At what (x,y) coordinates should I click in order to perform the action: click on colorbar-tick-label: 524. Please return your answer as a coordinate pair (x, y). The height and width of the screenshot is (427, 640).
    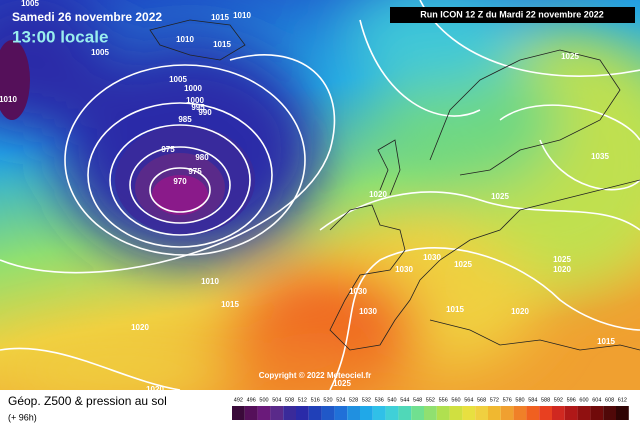
    Looking at the image, I should click on (340, 400).